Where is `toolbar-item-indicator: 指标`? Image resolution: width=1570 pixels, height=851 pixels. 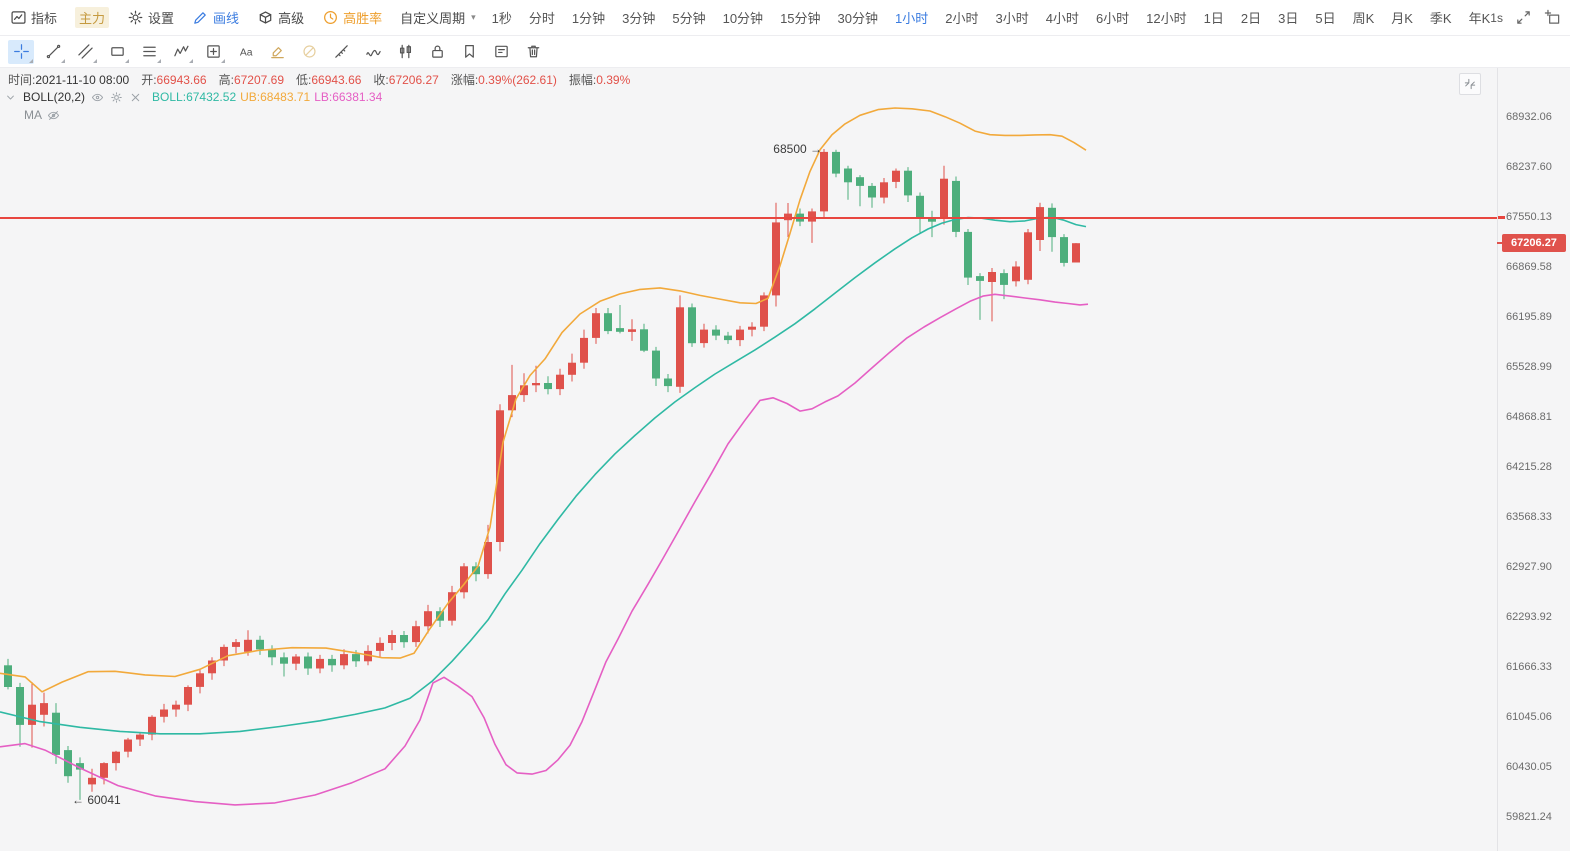
toolbar-item-indicator: 指标 is located at coordinates (33, 17).